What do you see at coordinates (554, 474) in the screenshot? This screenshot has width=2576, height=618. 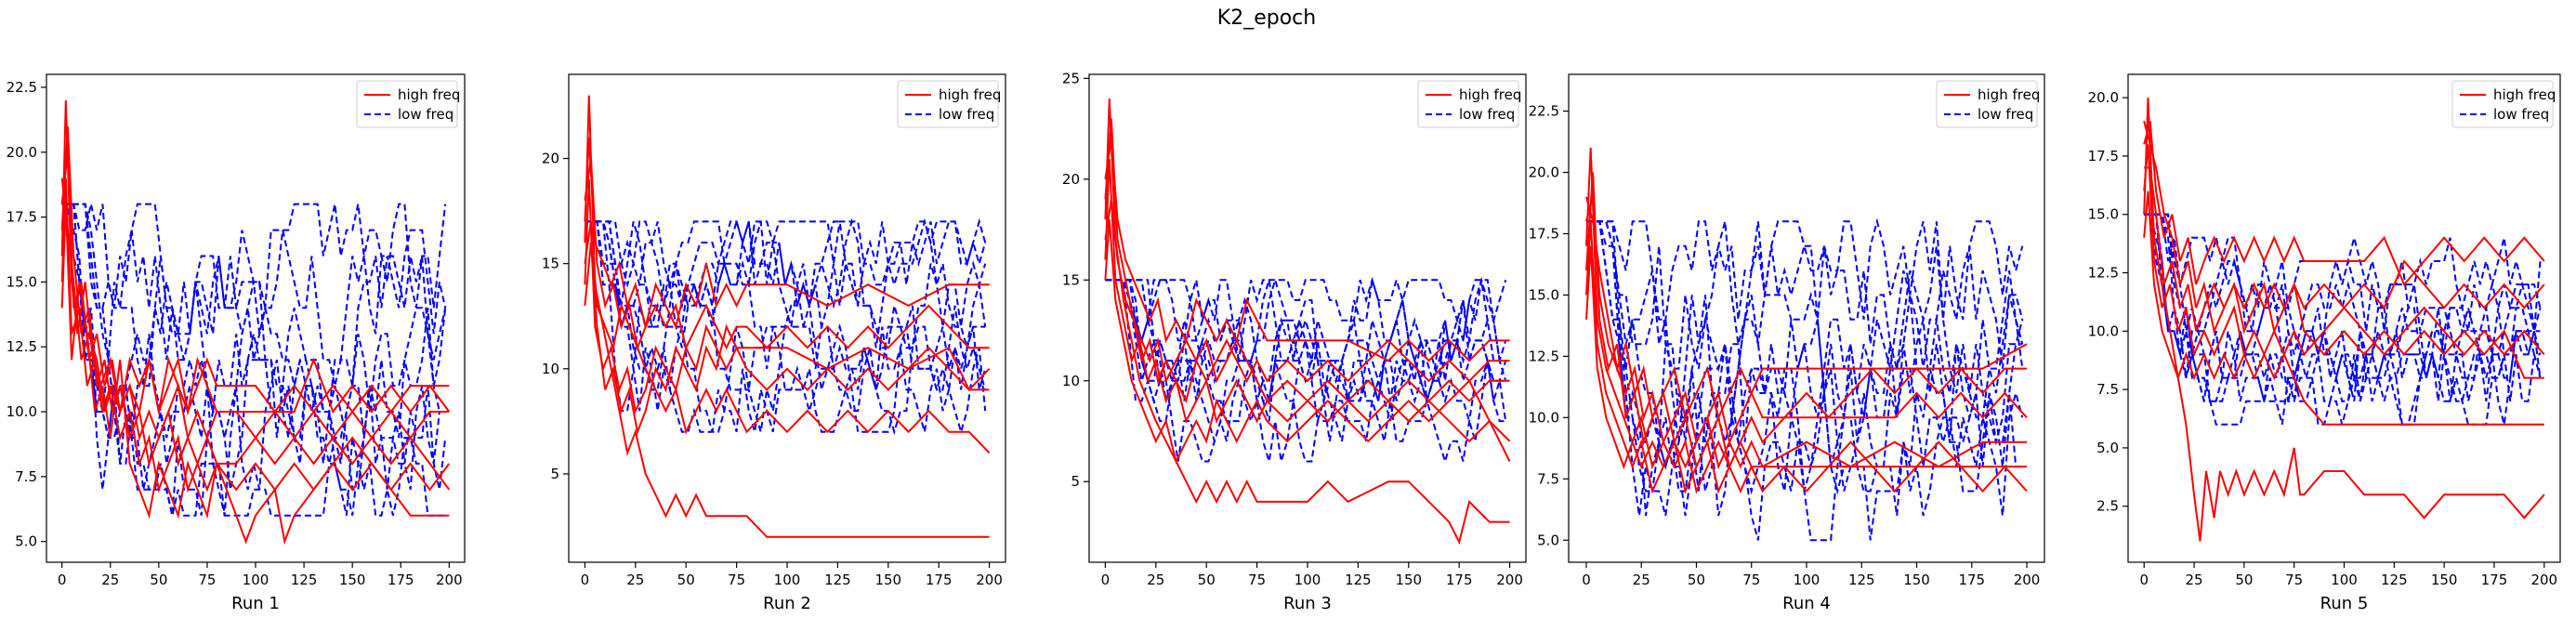 I see `y-tick-label: 5` at bounding box center [554, 474].